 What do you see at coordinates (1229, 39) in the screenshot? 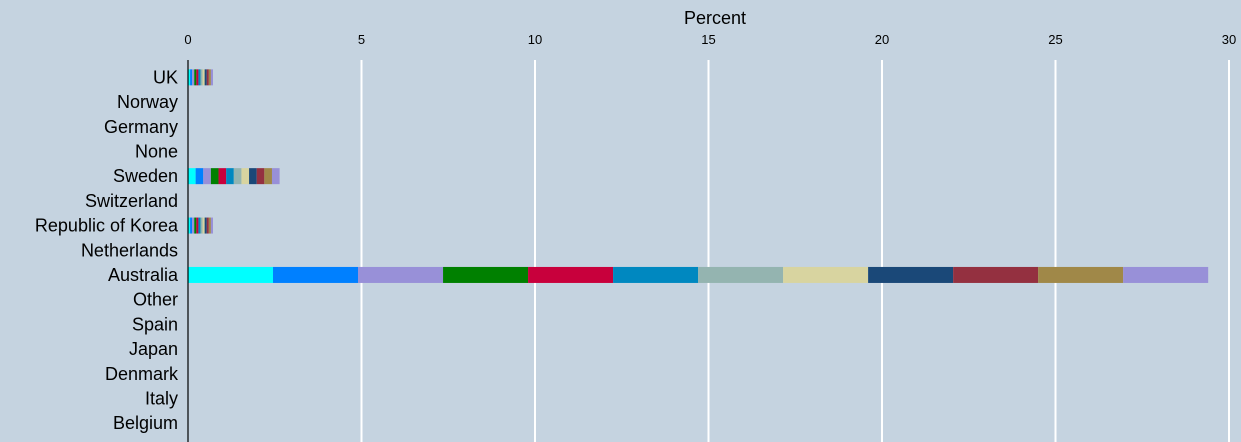
I see `x-tick-label: 30` at bounding box center [1229, 39].